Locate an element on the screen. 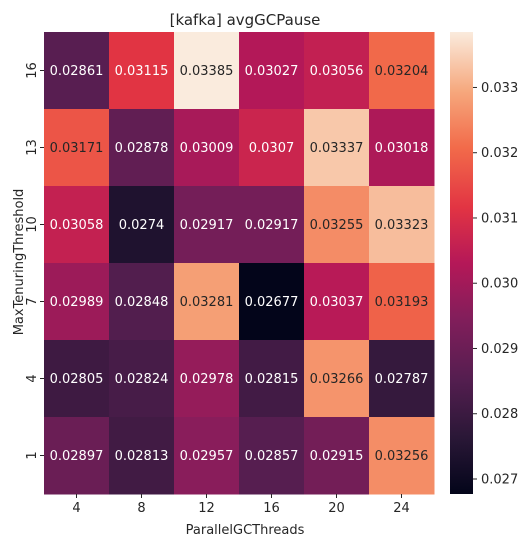  colorbar-tick-label: 0.031 is located at coordinates (499, 218).